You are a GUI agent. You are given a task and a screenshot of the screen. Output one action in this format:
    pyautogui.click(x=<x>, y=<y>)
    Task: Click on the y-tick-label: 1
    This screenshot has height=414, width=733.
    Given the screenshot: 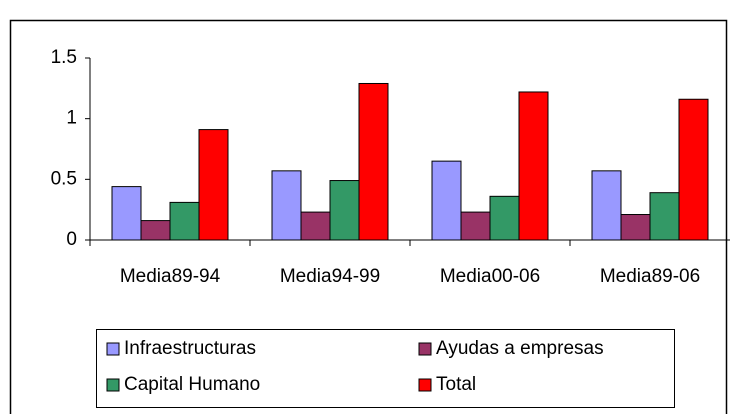 What is the action you would take?
    pyautogui.click(x=71, y=118)
    